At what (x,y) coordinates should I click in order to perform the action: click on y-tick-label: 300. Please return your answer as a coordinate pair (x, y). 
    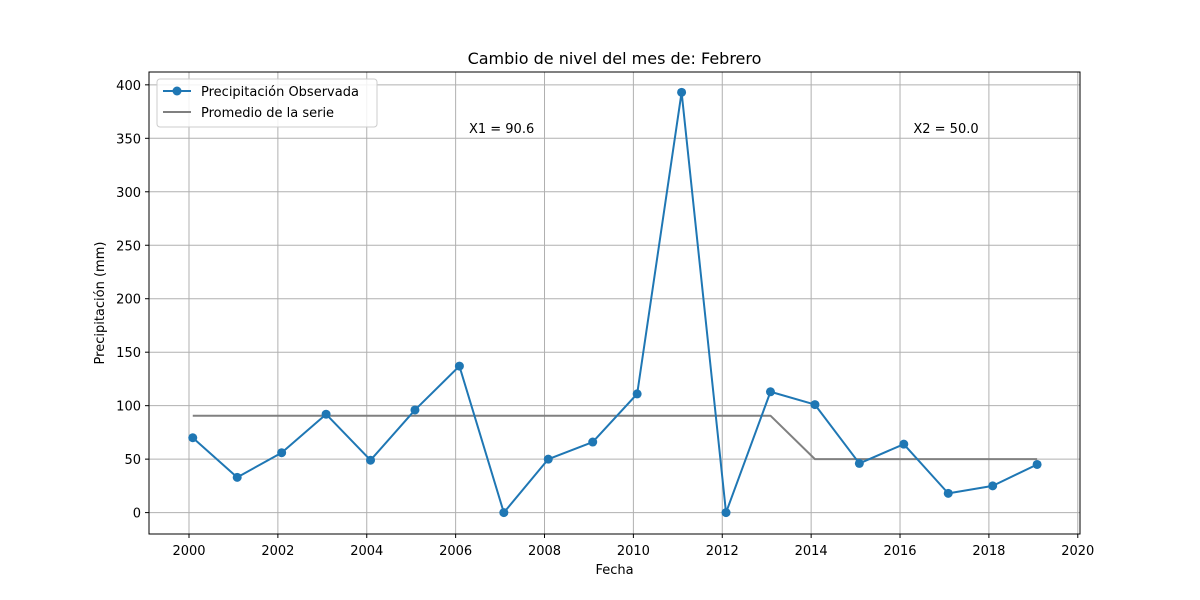
    Looking at the image, I should click on (128, 193).